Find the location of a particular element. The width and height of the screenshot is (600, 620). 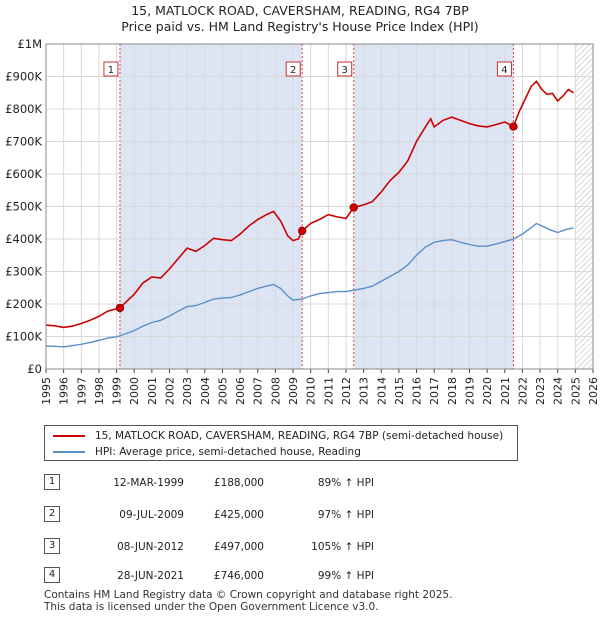

x-tick-label: 1999 is located at coordinates (117, 391).